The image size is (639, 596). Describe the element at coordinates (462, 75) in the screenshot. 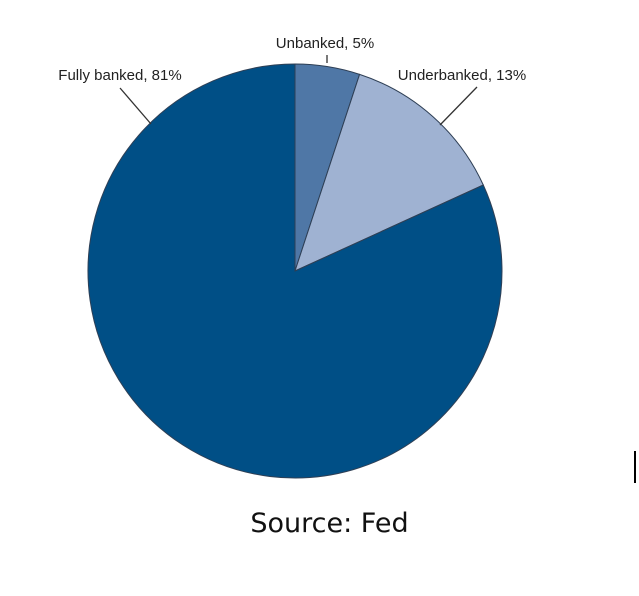

I see `slice-label-2: Underbanked, 13%` at that location.